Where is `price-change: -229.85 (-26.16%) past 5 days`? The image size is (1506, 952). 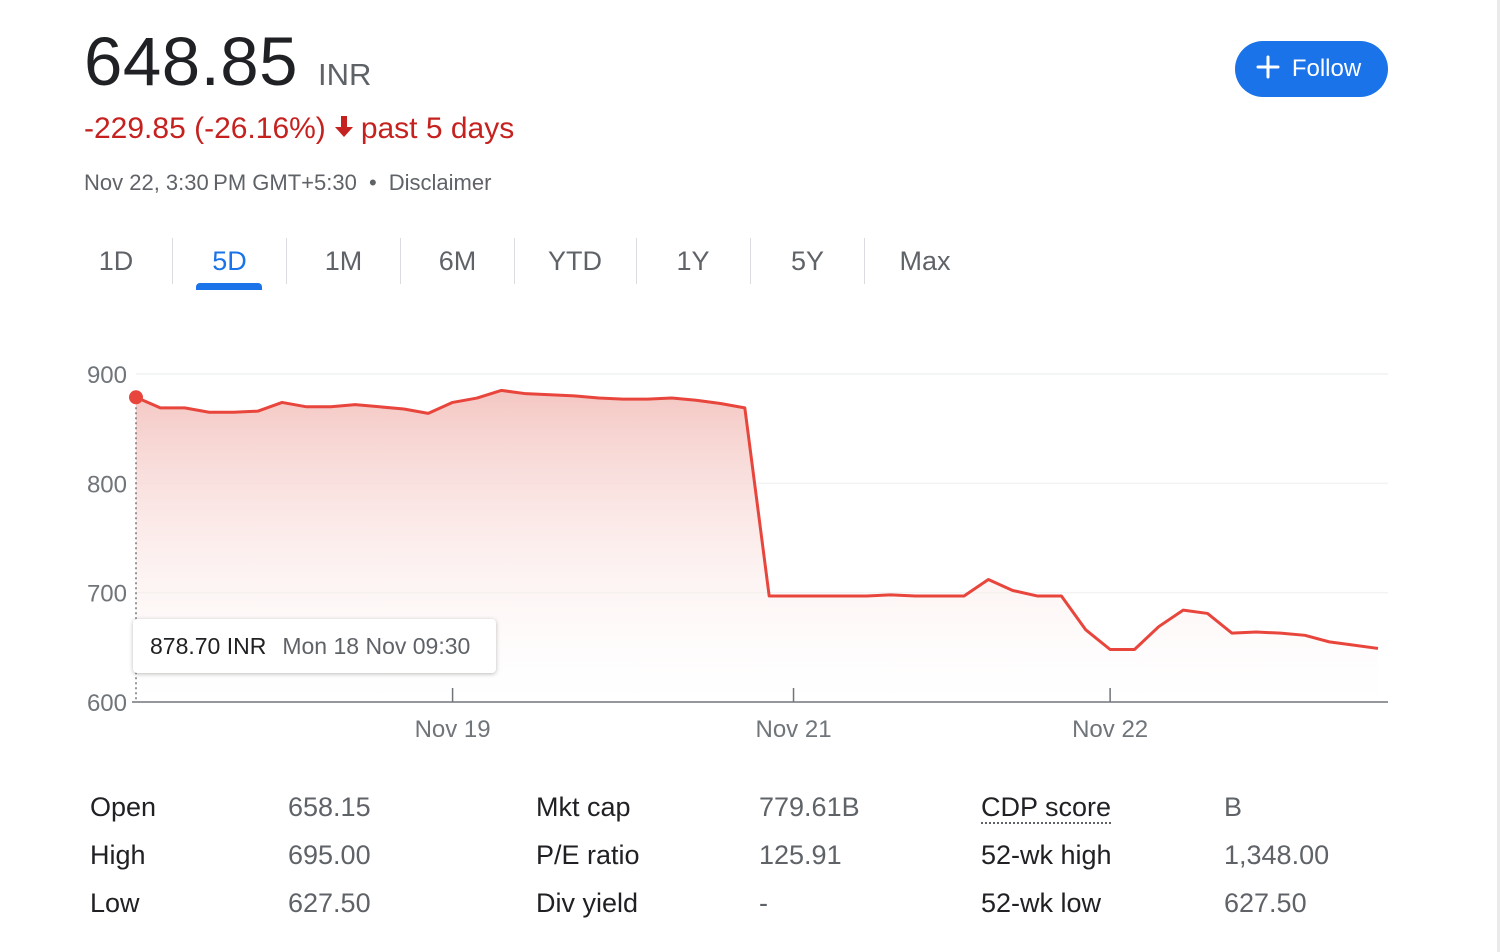 price-change: -229.85 (-26.16%) past 5 days is located at coordinates (299, 129).